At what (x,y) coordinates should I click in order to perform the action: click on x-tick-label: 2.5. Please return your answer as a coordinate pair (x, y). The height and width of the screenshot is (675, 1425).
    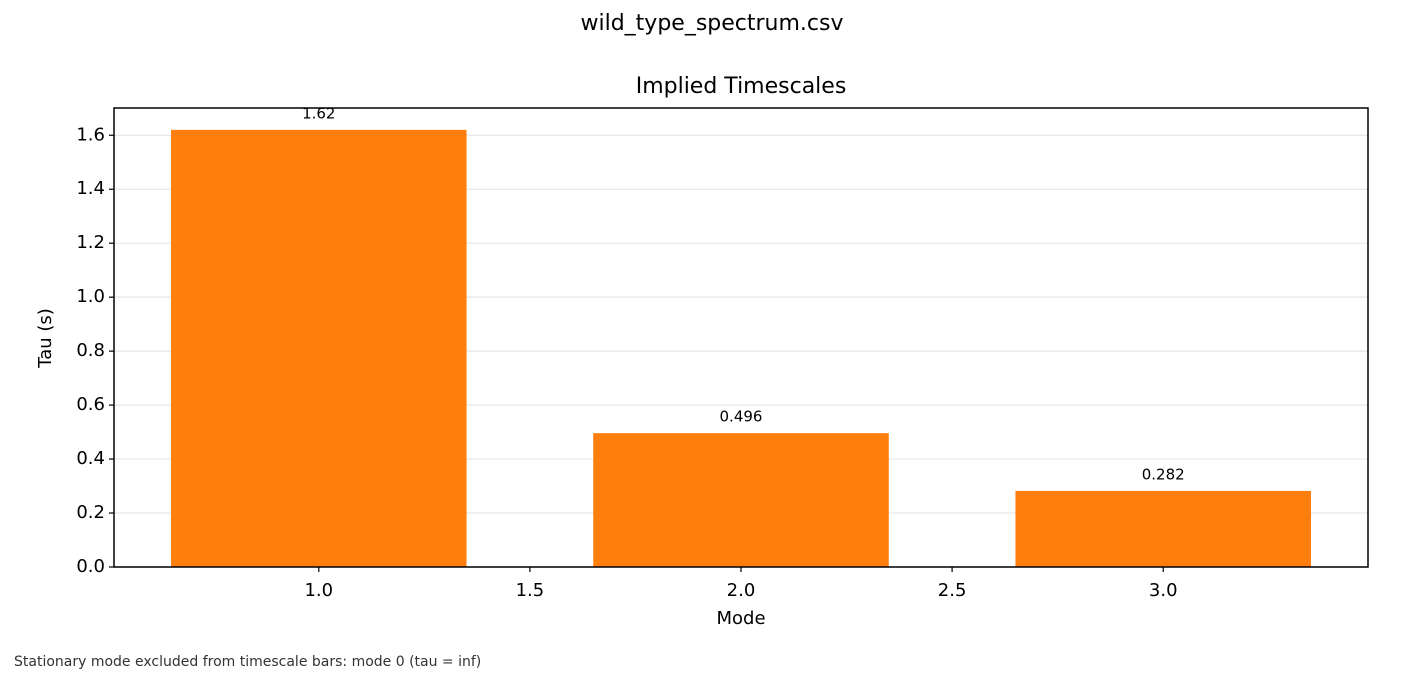
    Looking at the image, I should click on (952, 590).